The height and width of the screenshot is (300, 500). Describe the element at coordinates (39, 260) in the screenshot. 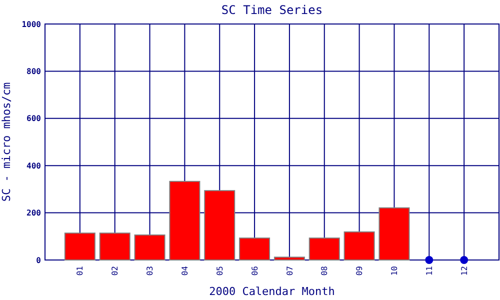

I see `y-tick-label: 0` at that location.